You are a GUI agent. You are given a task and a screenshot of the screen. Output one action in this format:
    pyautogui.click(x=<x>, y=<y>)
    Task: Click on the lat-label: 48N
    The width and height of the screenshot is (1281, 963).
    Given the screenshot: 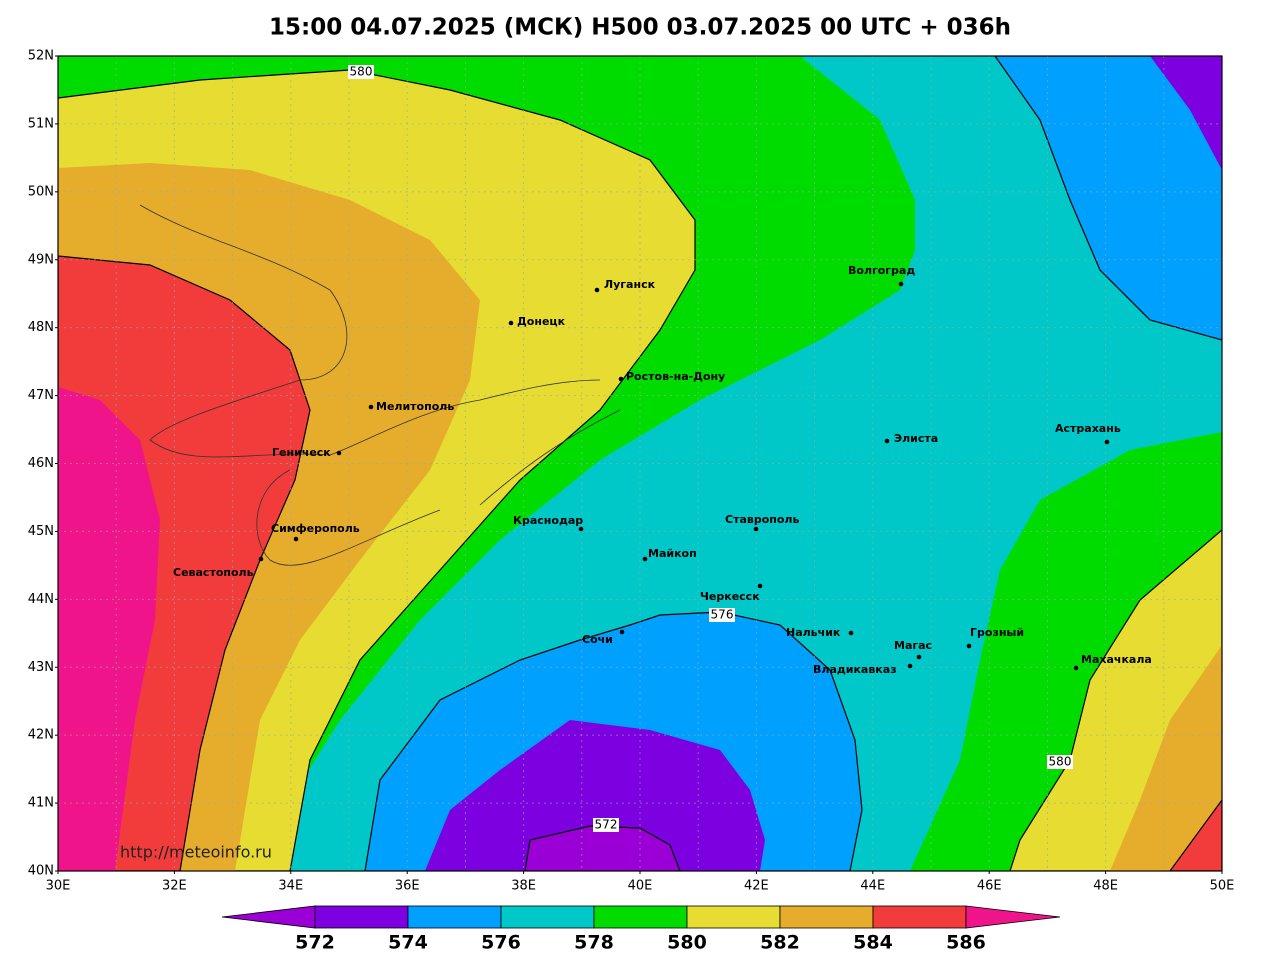 What is the action you would take?
    pyautogui.click(x=41, y=327)
    